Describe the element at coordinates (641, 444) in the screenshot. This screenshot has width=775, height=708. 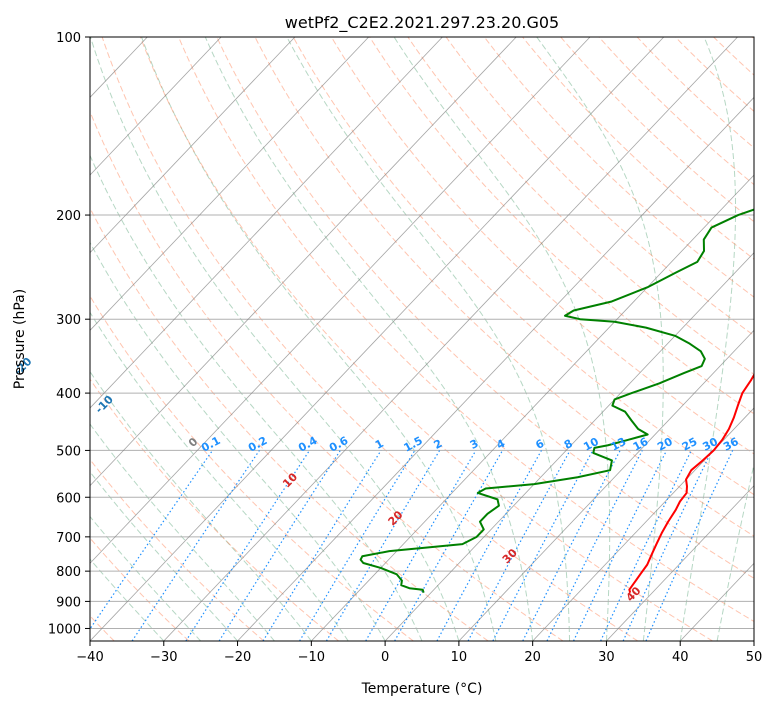
I see `mixing-ratio-label: 16` at that location.